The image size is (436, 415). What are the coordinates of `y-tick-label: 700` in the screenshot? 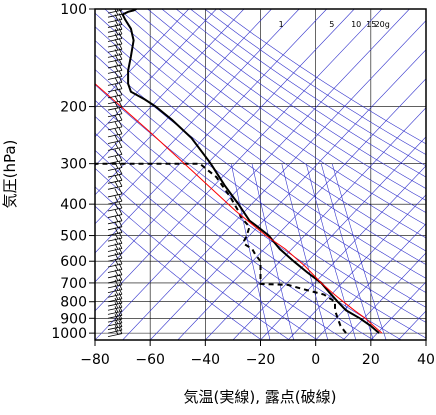 It's located at (73, 284).